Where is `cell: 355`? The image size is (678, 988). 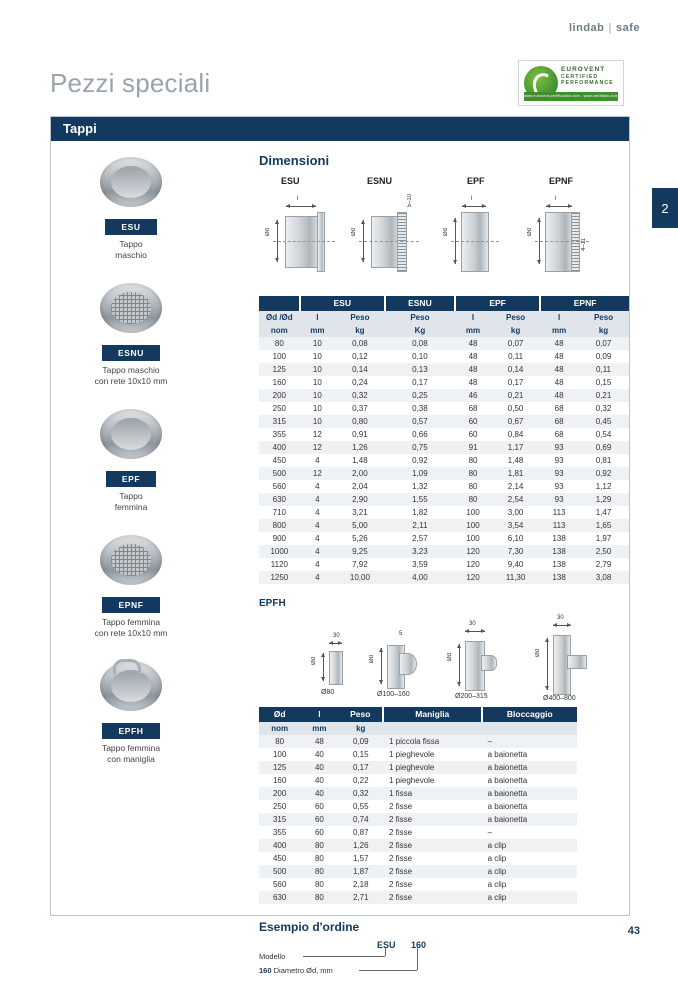
cell: 355 is located at coordinates (279, 434).